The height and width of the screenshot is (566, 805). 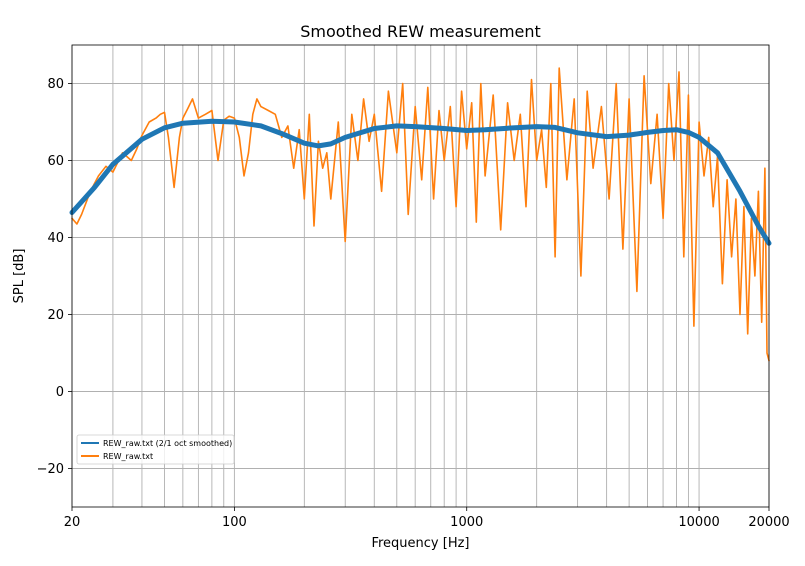 I want to click on x-axis-label: Frequency [Hz], so click(x=420, y=543).